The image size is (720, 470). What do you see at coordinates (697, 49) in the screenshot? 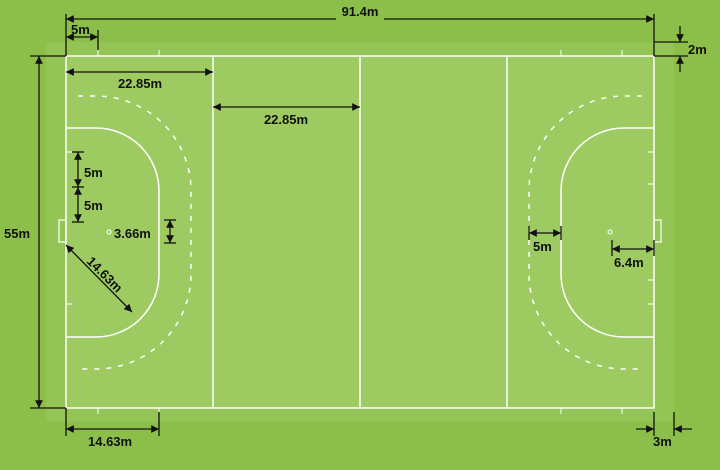
I see `label-end-runoff: 2m` at bounding box center [697, 49].